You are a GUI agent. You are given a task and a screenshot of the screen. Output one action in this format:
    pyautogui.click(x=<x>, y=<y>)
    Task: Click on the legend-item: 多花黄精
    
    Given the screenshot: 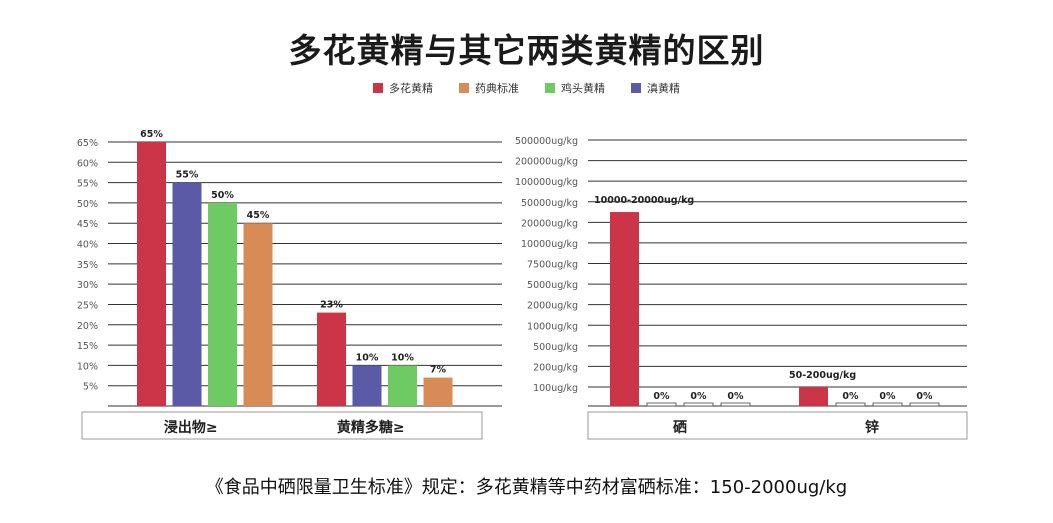 What is the action you would take?
    pyautogui.click(x=403, y=88)
    